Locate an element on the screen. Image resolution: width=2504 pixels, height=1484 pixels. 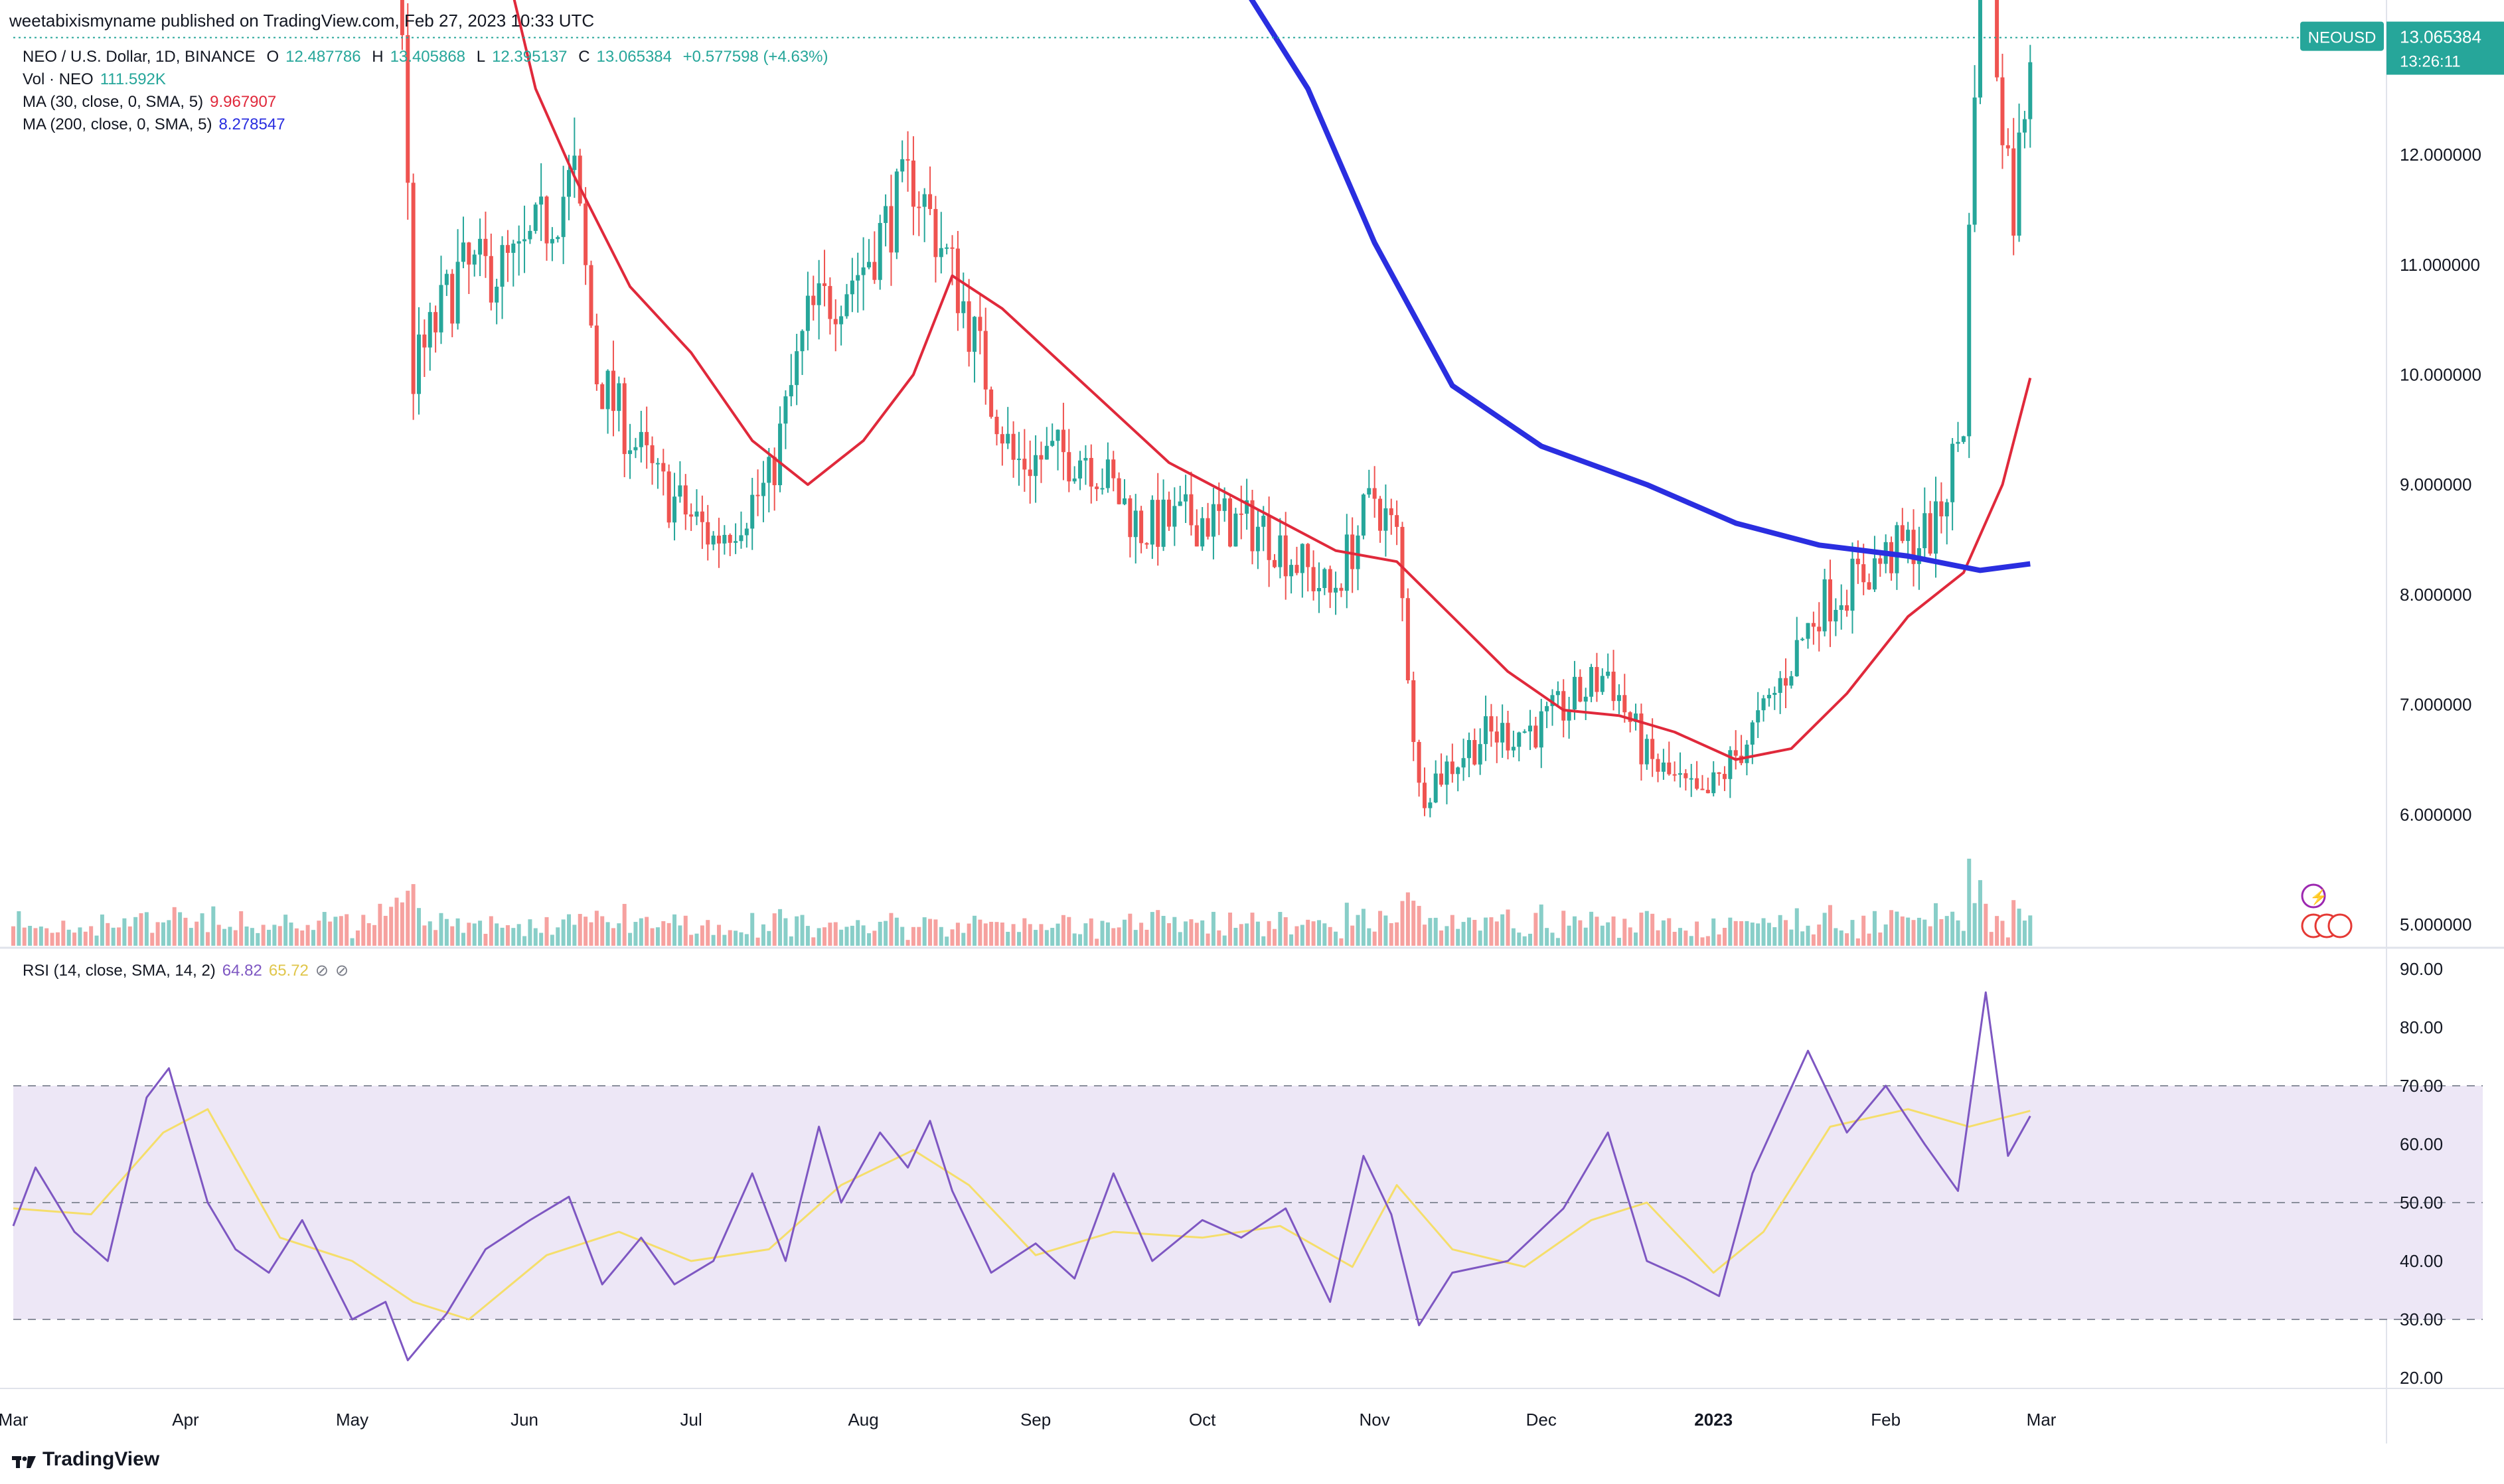
time-tick-label: Jun is located at coordinates (524, 1420).